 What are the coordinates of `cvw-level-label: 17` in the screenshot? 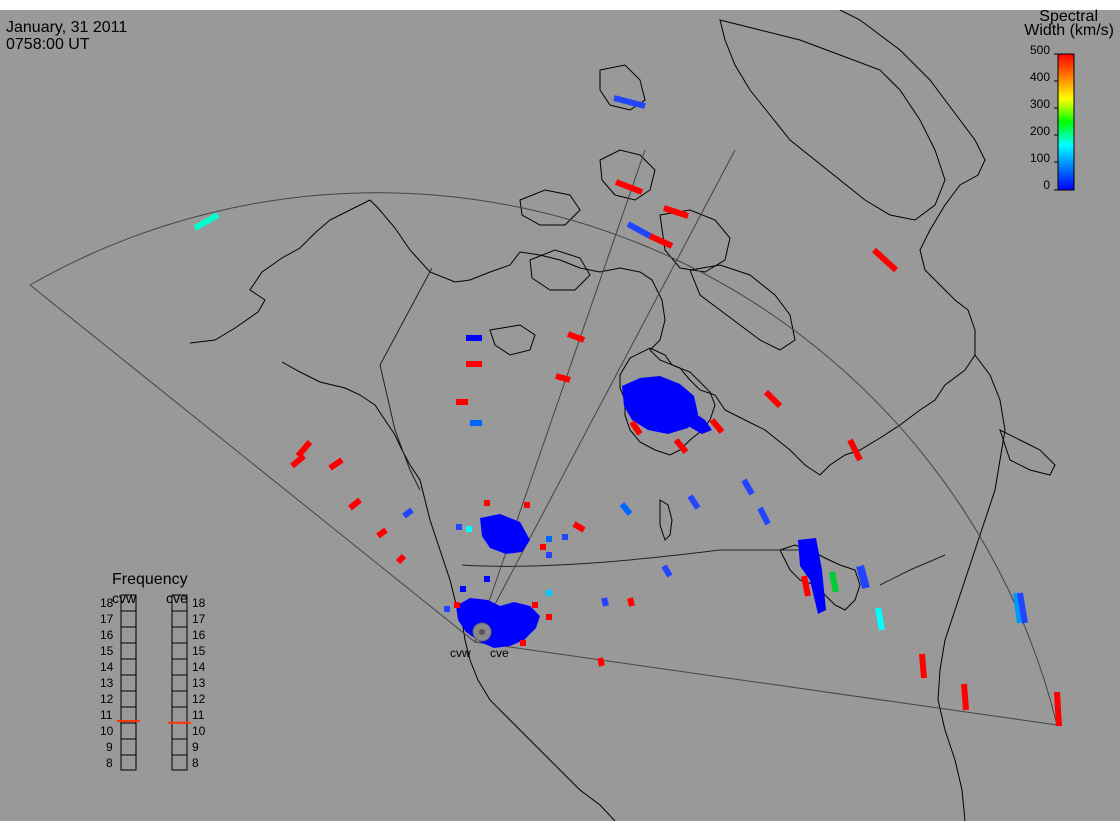 It's located at (107, 619).